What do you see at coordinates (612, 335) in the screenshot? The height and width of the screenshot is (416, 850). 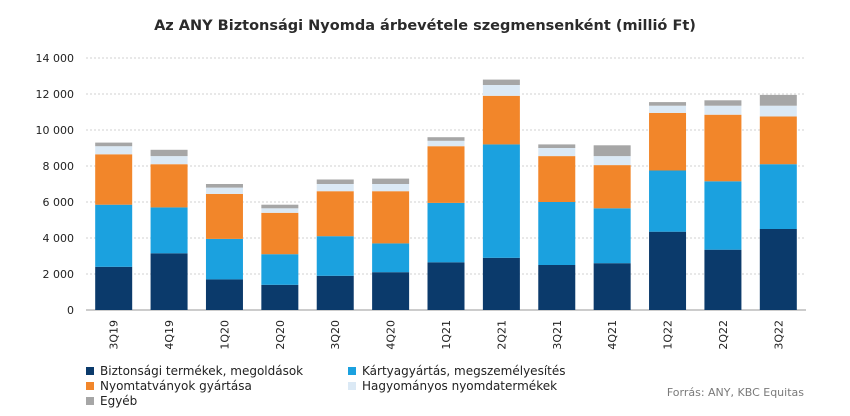 I see `x-tick-label: 4Q21` at bounding box center [612, 335].